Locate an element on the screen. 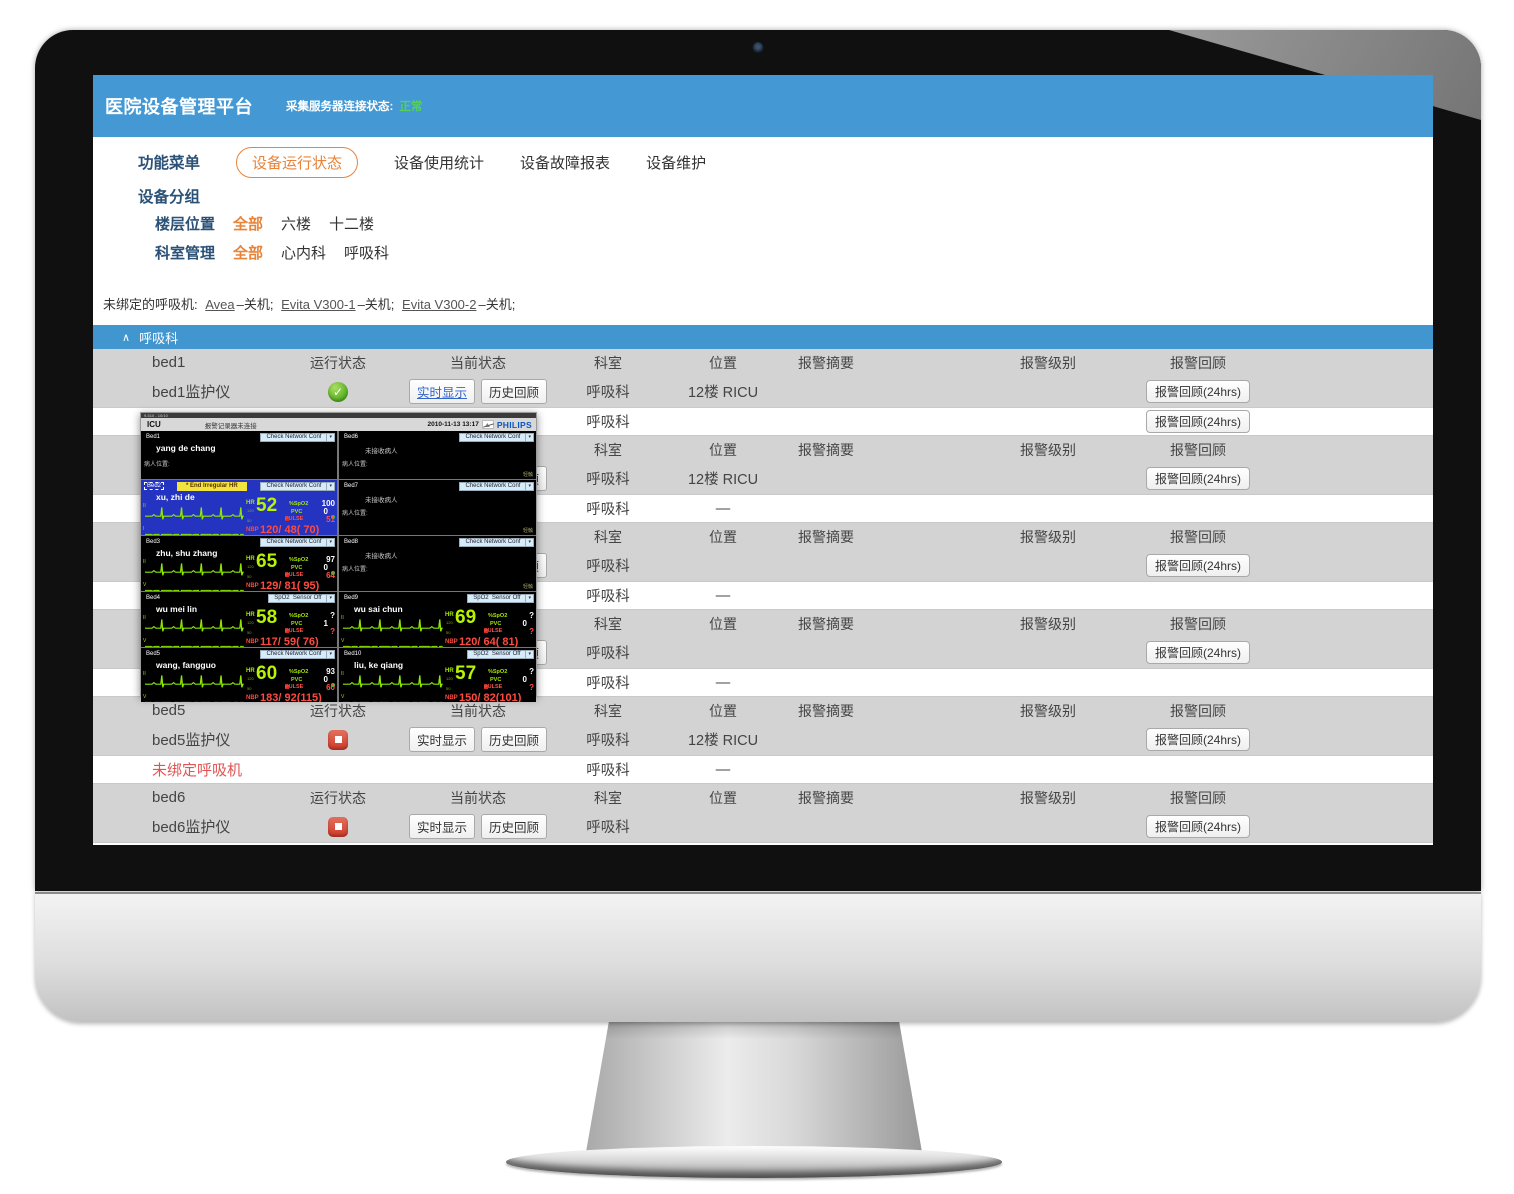 The image size is (1514, 1194). unbound-link-evita-v300-2: Evita V300-2 is located at coordinates (439, 304).